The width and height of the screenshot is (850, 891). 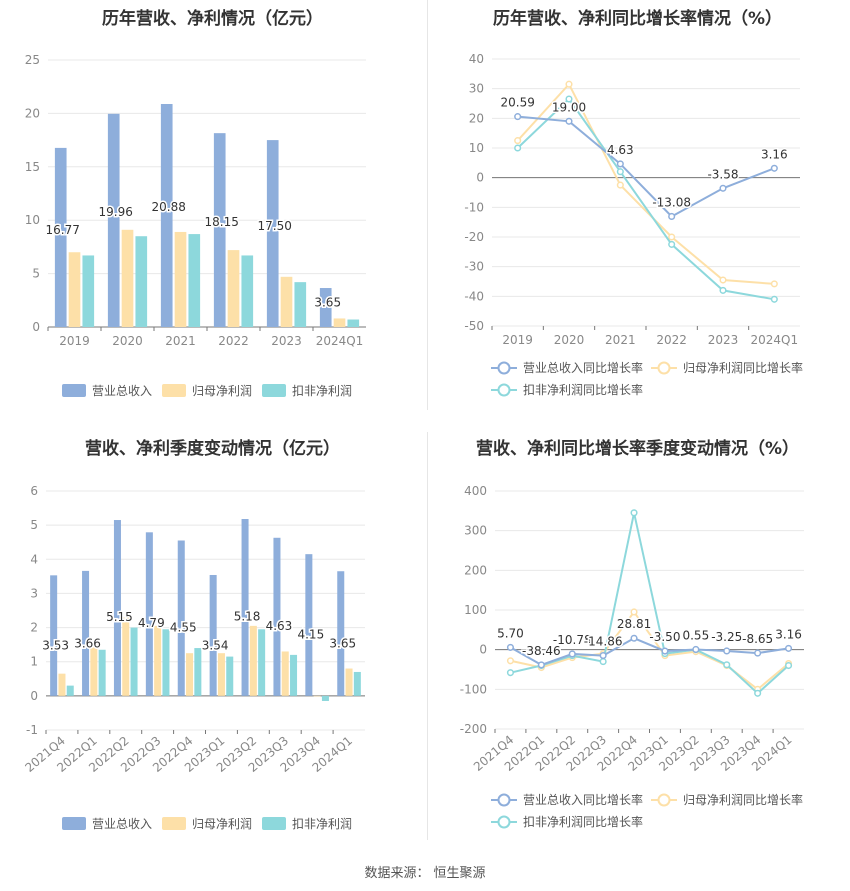 What do you see at coordinates (541, 651) in the screenshot?
I see `data-label: -38.46` at bounding box center [541, 651].